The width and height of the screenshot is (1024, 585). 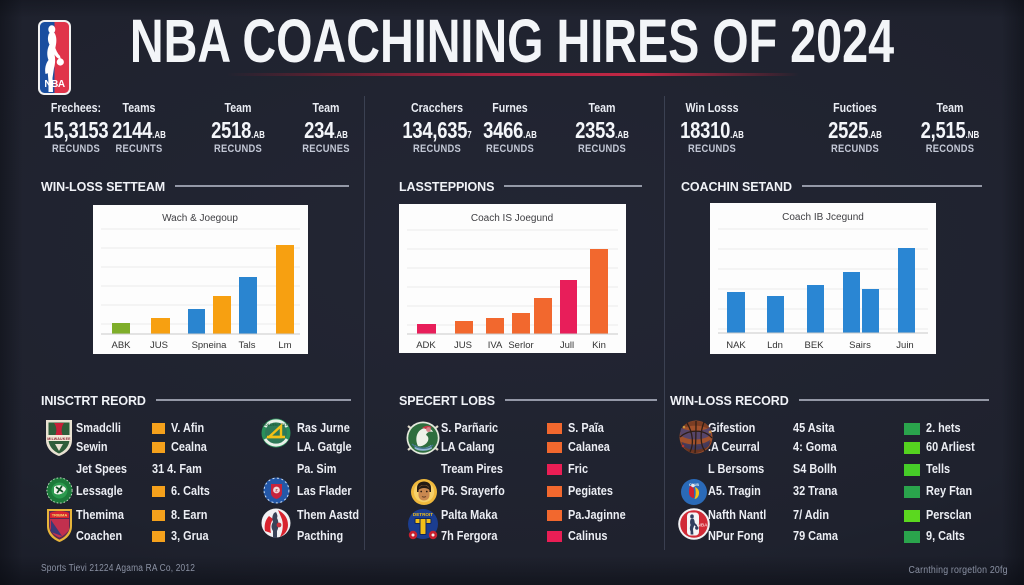 I want to click on svg-text: BEK, so click(x=814, y=345).